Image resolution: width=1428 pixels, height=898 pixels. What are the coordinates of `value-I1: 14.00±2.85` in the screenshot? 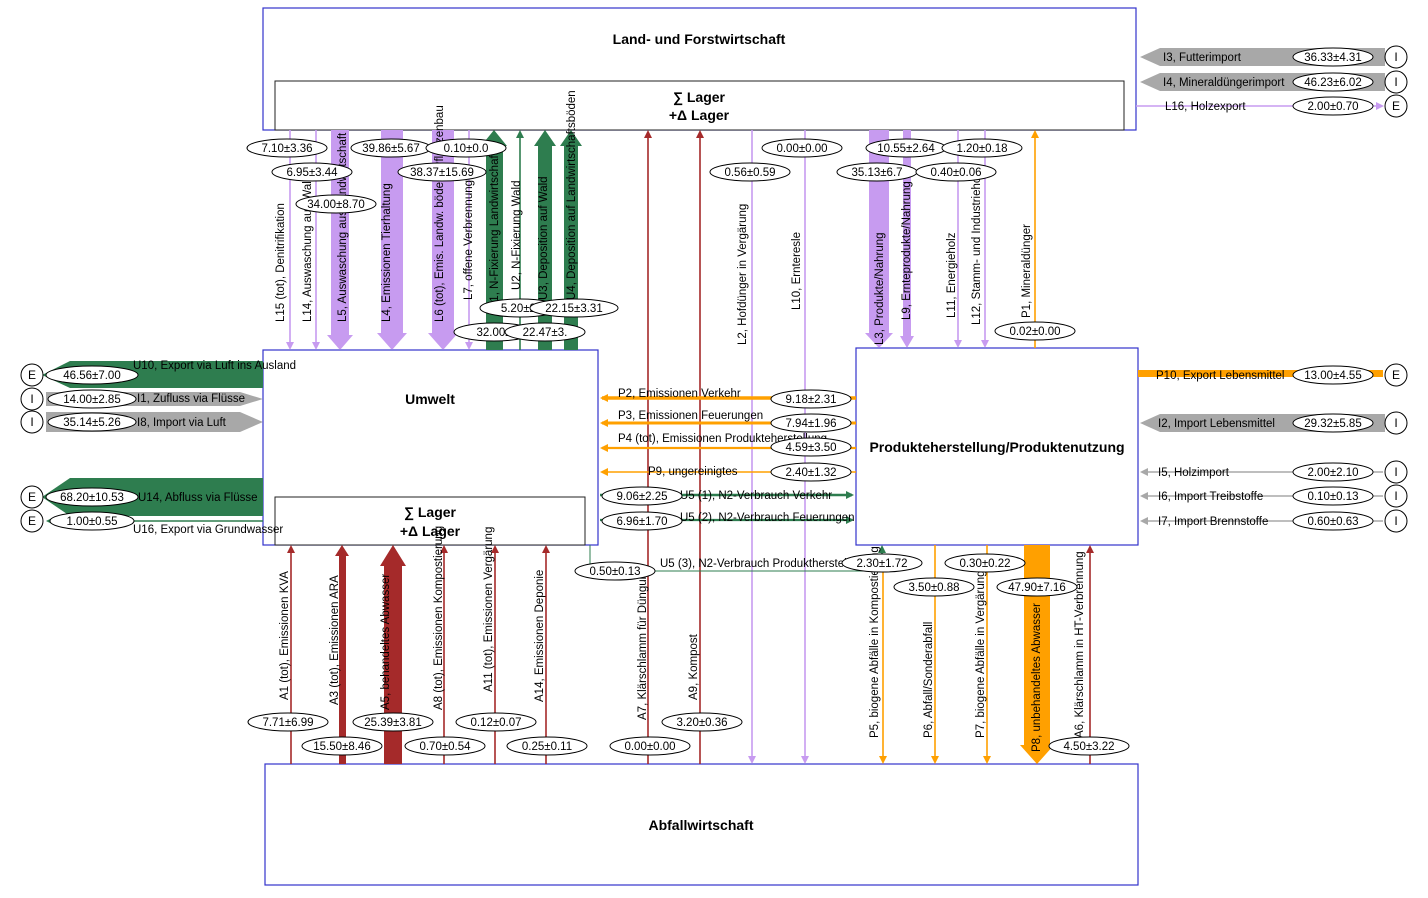 It's located at (92, 399).